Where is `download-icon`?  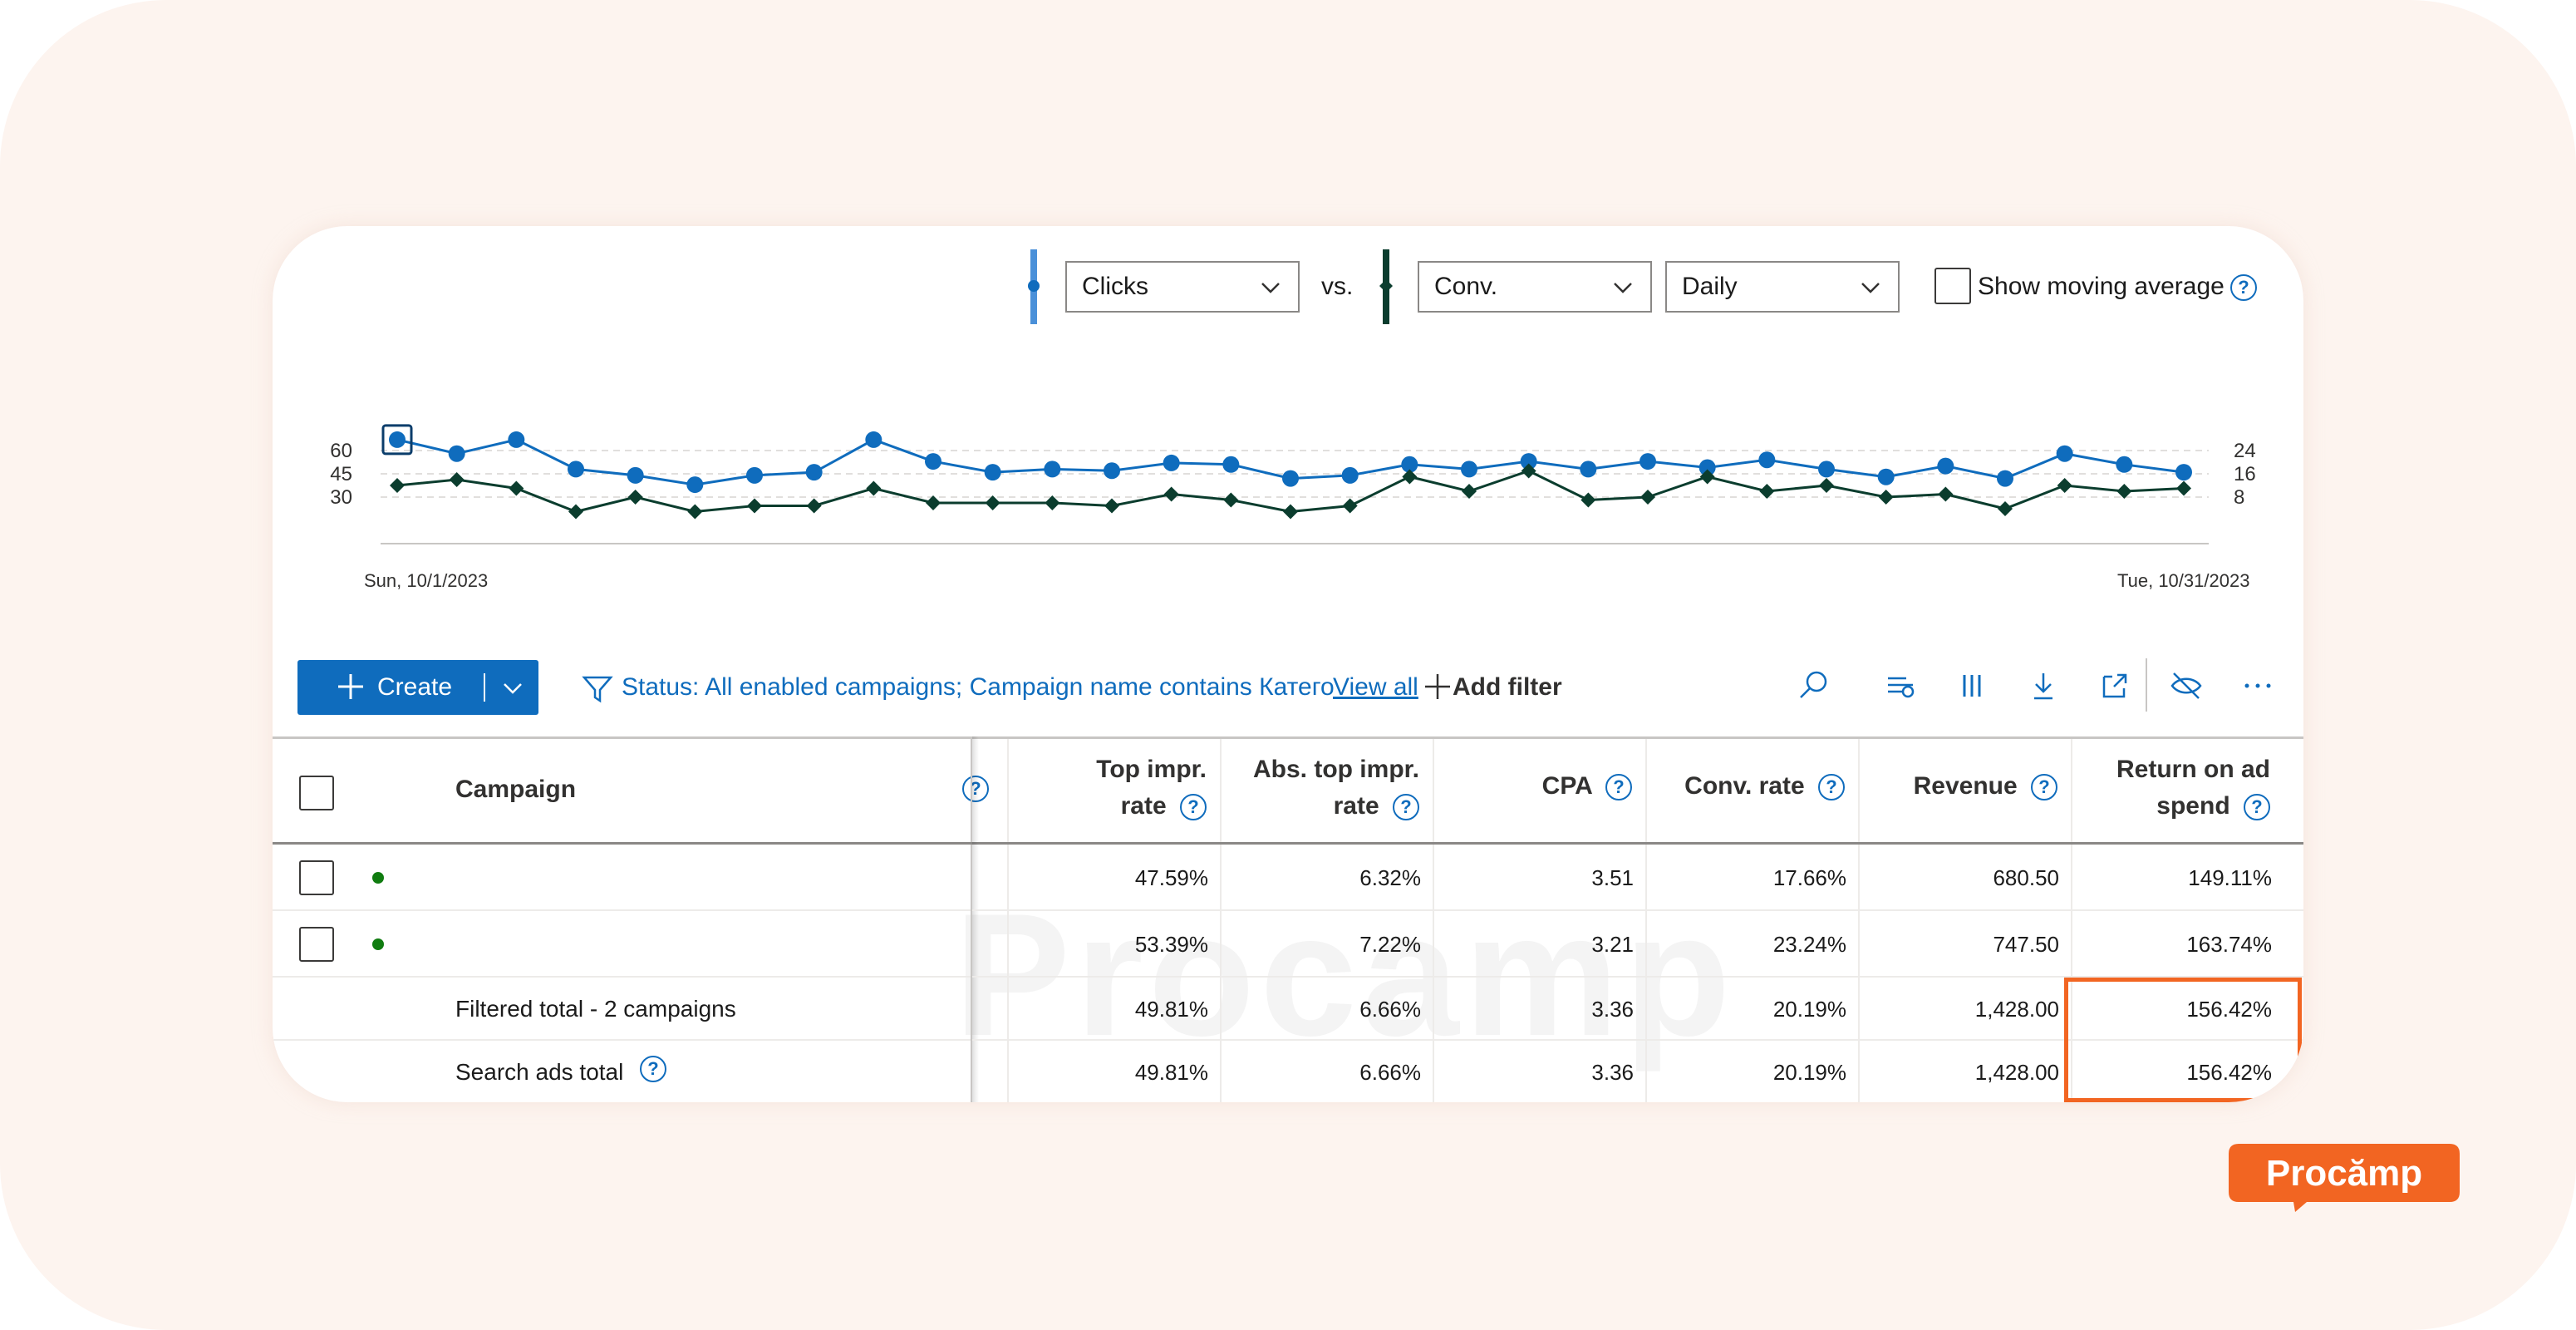
download-icon is located at coordinates (2043, 686).